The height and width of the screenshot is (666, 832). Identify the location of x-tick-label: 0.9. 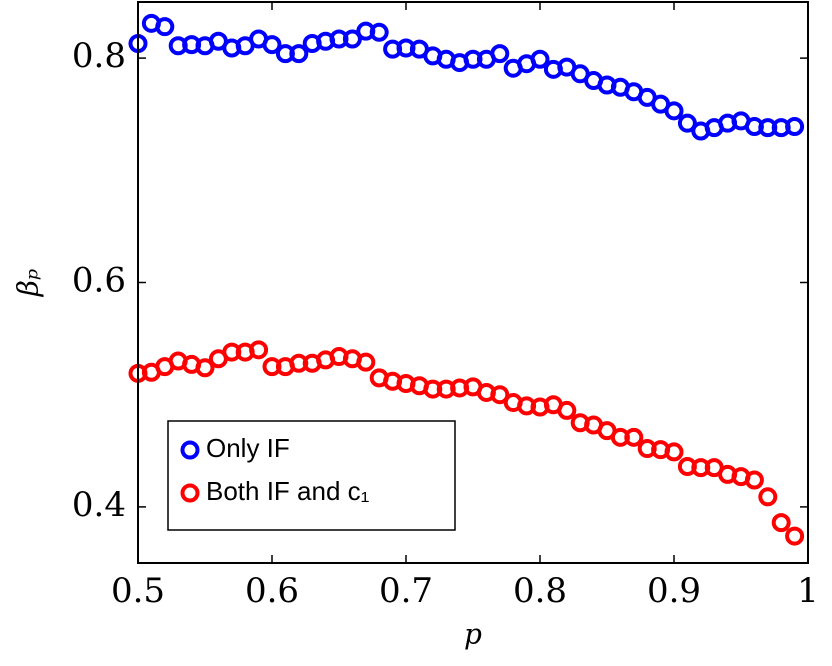
(674, 591).